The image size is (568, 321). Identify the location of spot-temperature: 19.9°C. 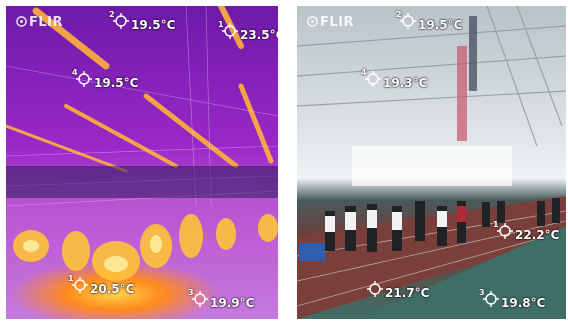
(232, 303).